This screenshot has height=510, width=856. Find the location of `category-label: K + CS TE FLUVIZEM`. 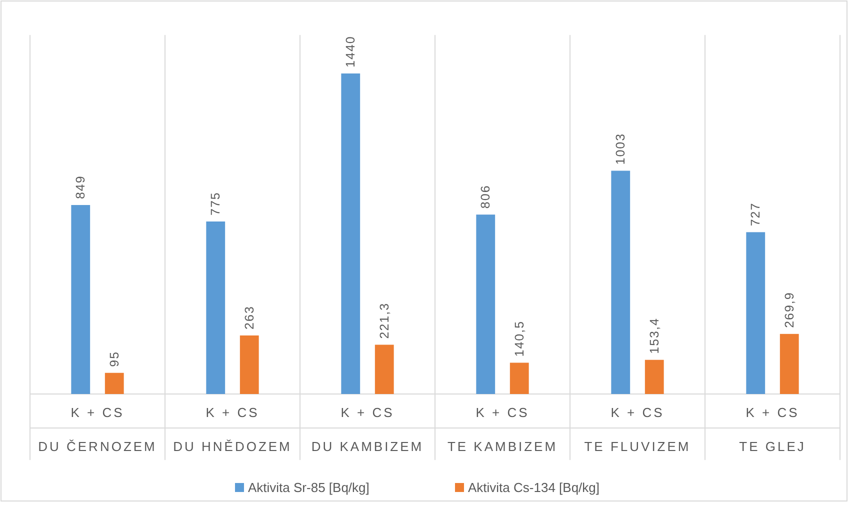

category-label: K + CS TE FLUVIZEM is located at coordinates (637, 429).